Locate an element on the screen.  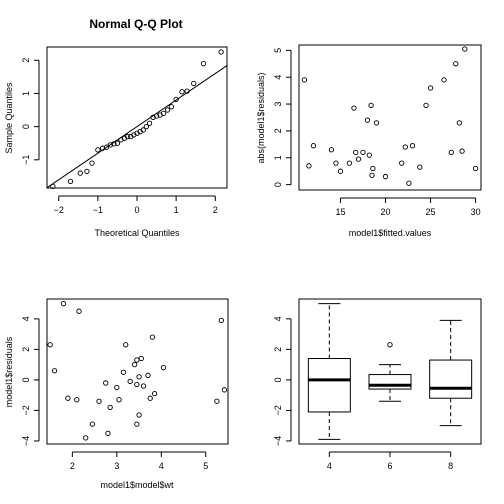
boxplot-y-tick-label: −4 is located at coordinates (278, 441).